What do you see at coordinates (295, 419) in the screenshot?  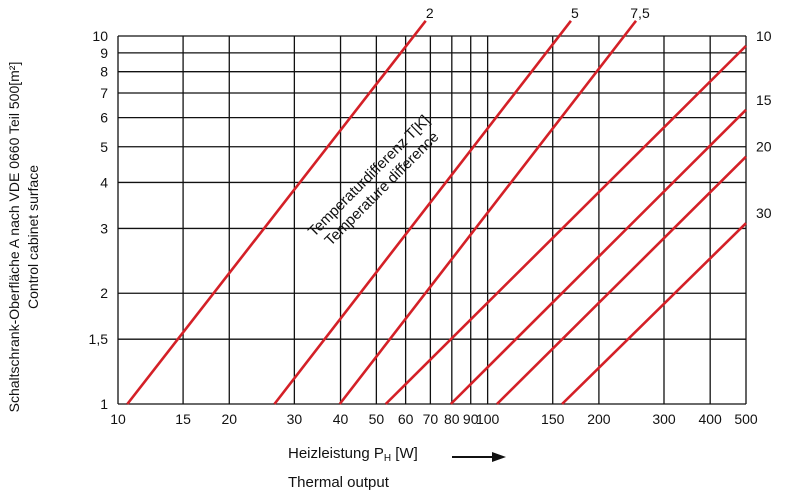 I see `x-tick-label-3: 30` at bounding box center [295, 419].